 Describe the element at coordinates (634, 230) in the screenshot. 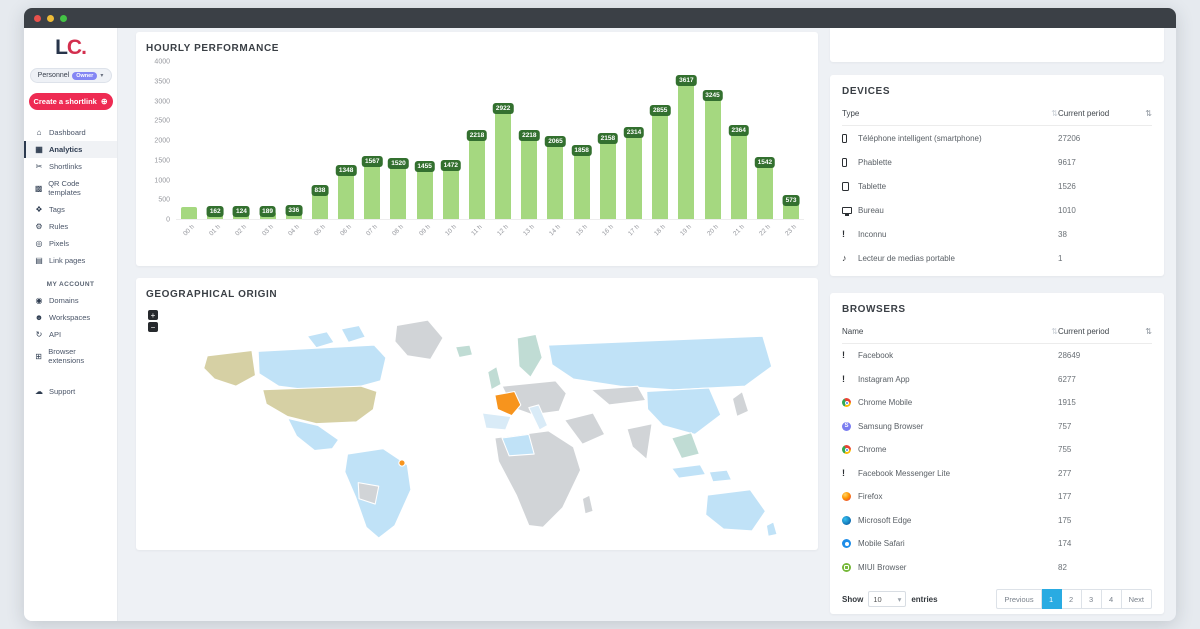

I see `x-axis-tick: 17 h` at that location.